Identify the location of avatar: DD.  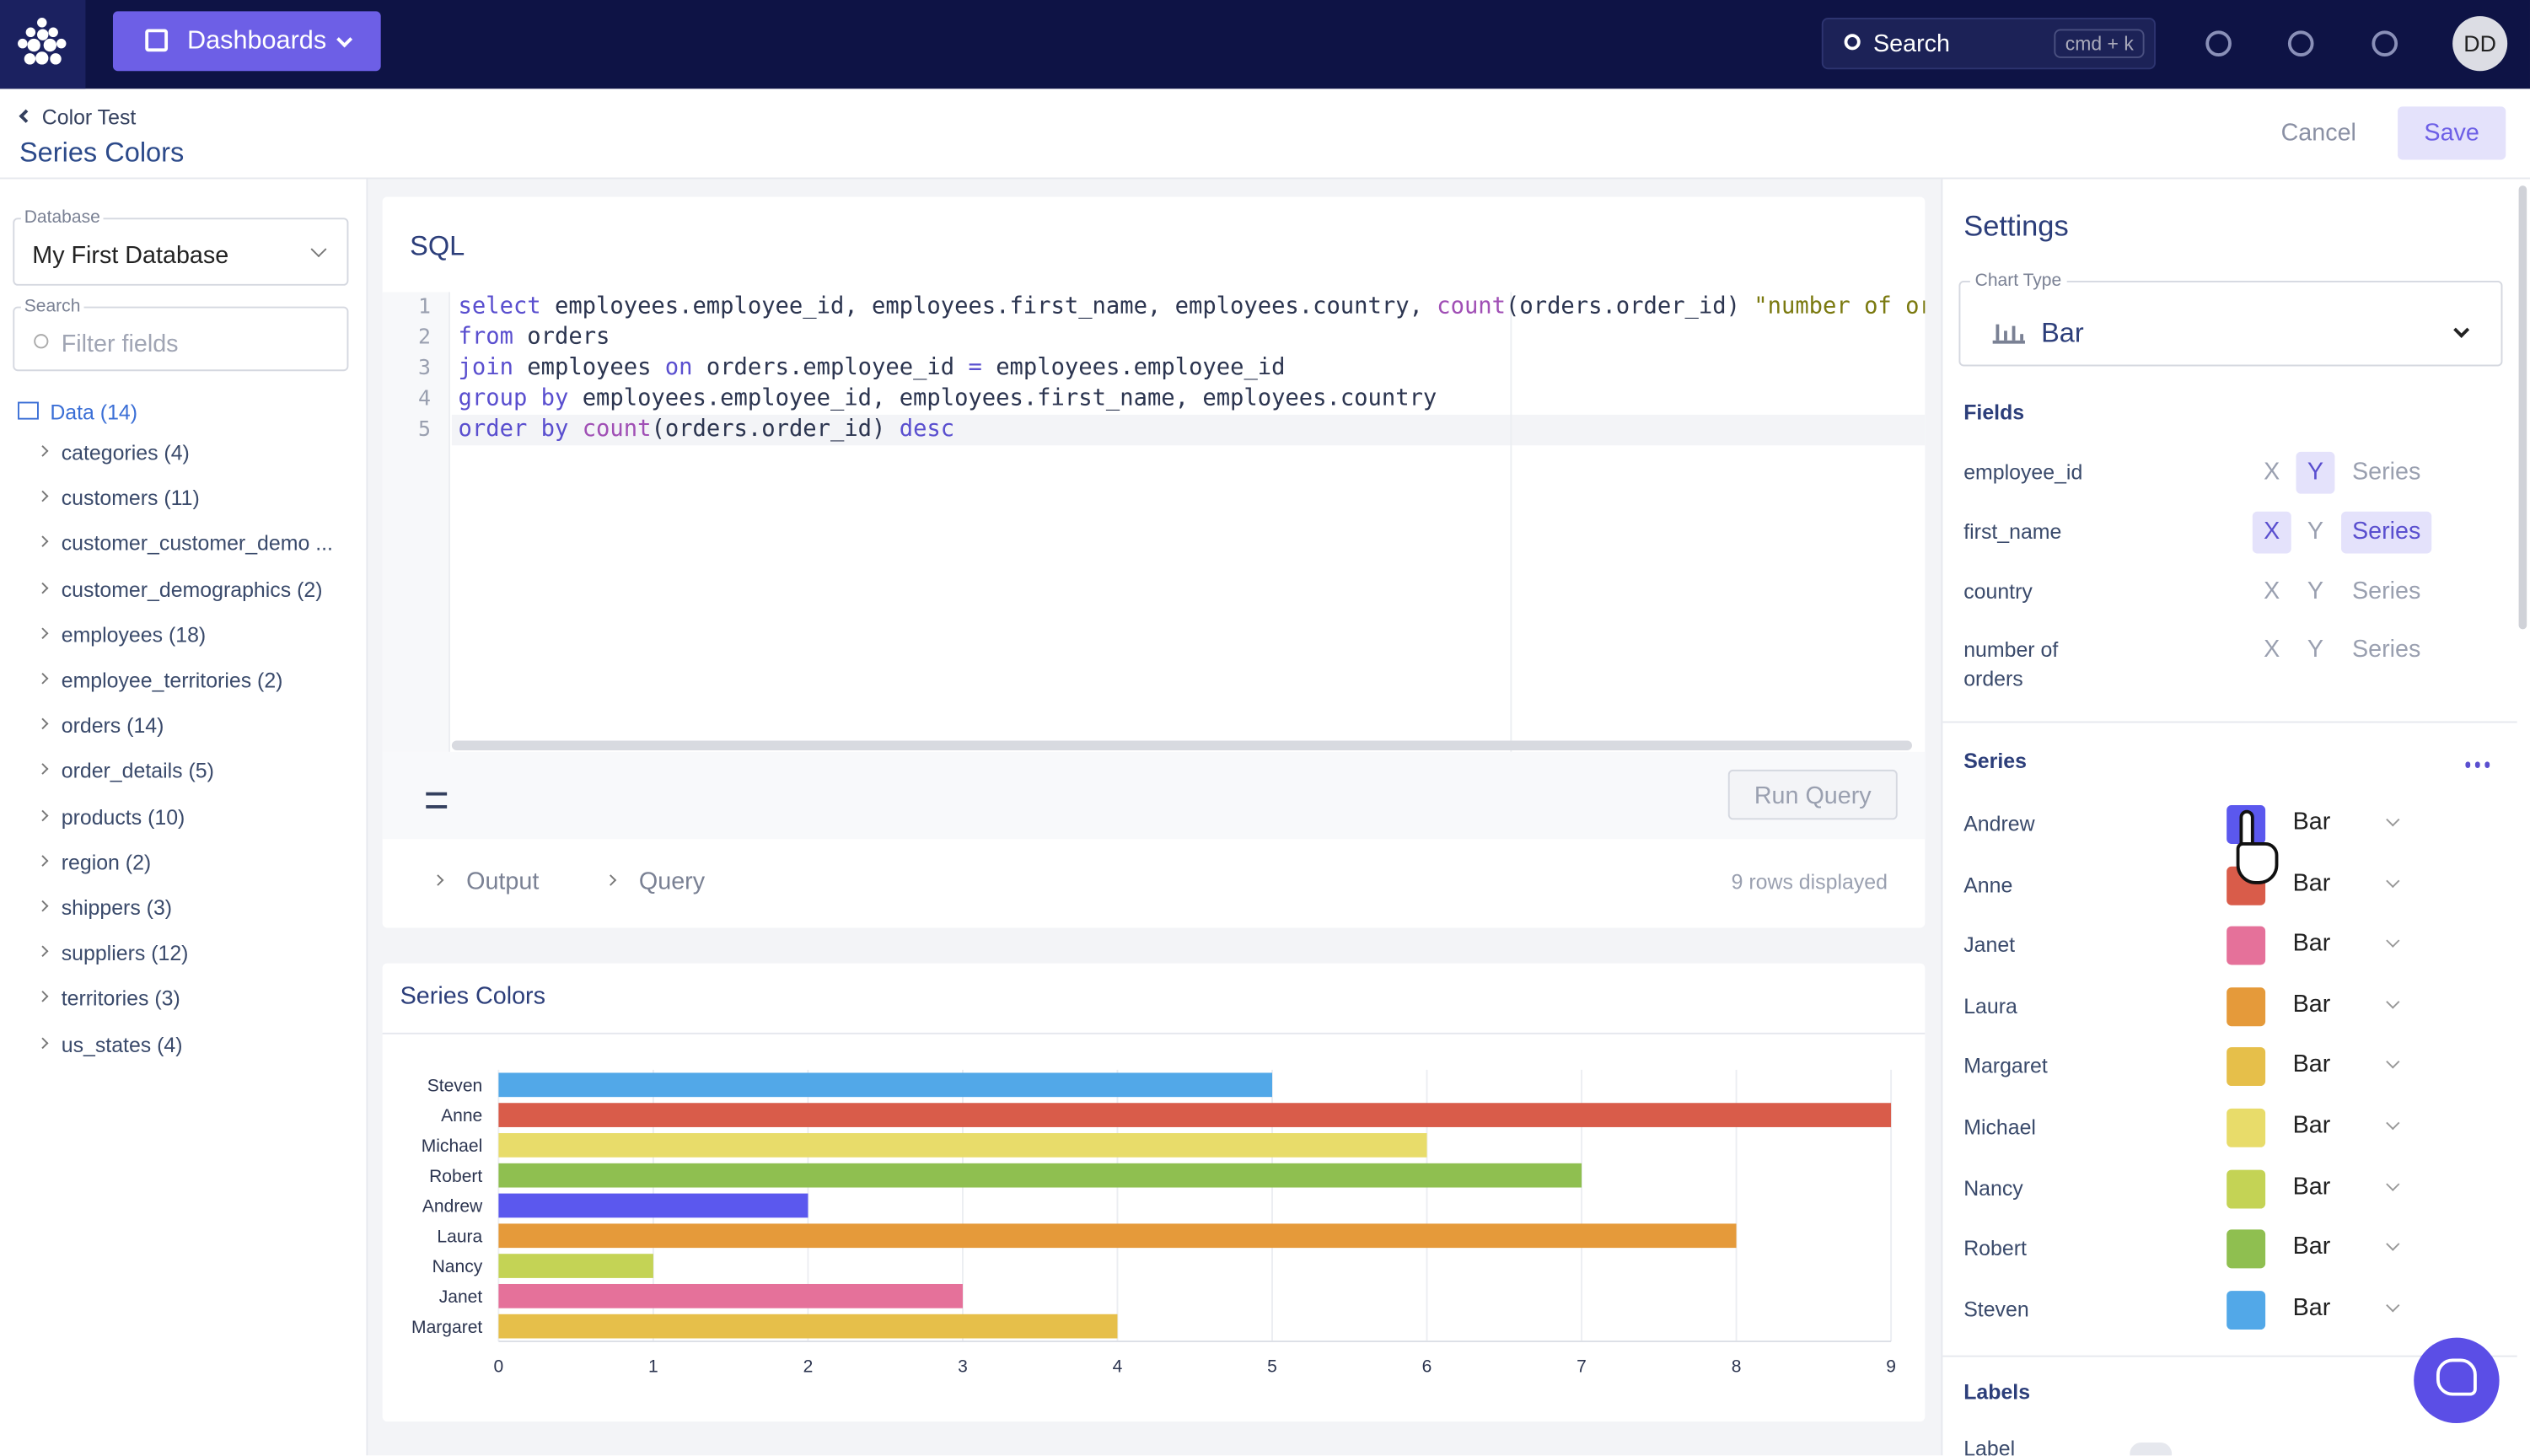
(2480, 44).